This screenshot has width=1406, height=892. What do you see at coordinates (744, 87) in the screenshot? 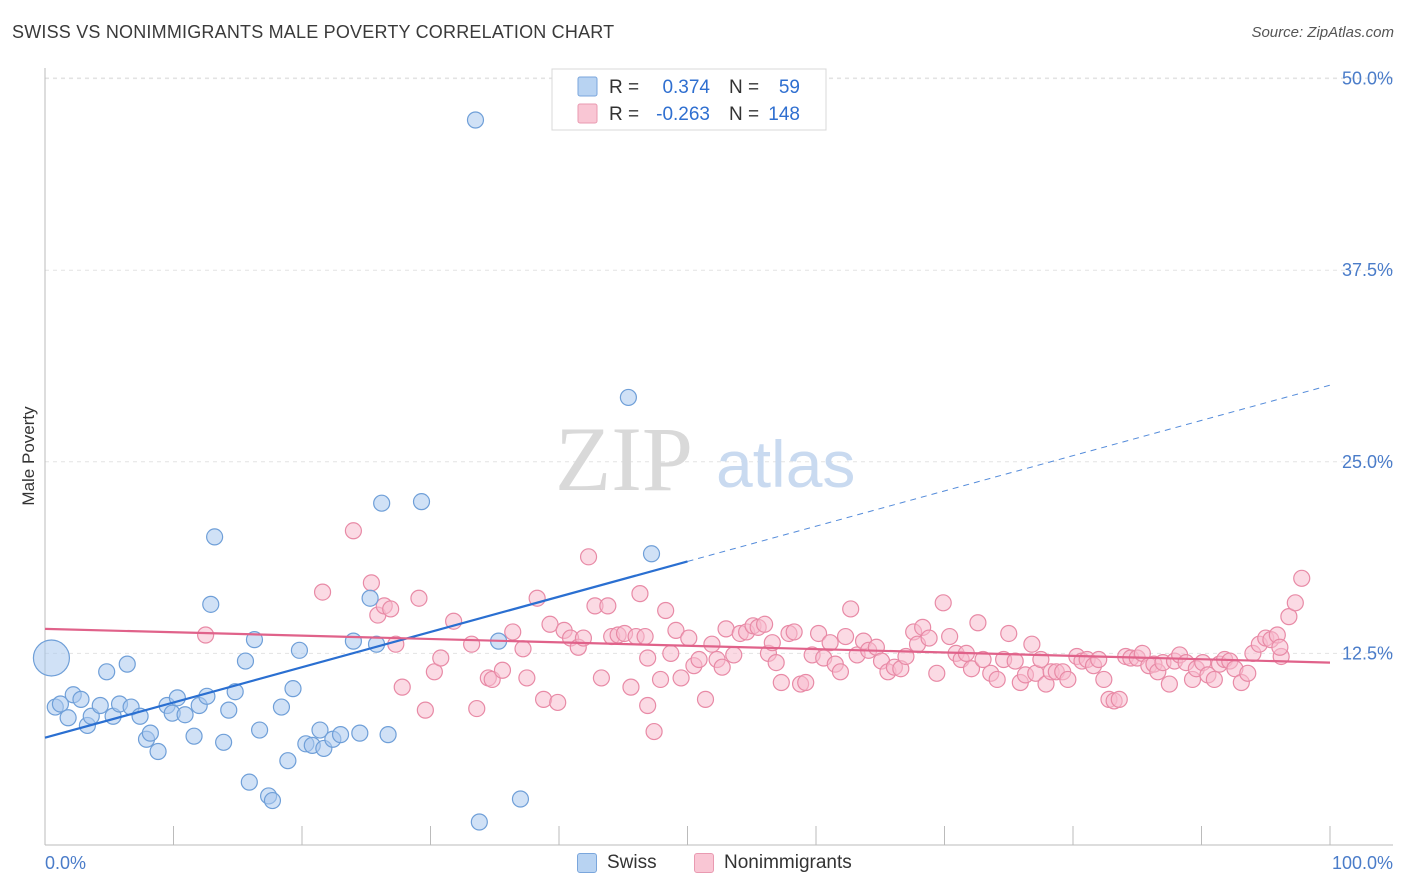
I see `legend-n-label-swiss: N =` at bounding box center [744, 87].